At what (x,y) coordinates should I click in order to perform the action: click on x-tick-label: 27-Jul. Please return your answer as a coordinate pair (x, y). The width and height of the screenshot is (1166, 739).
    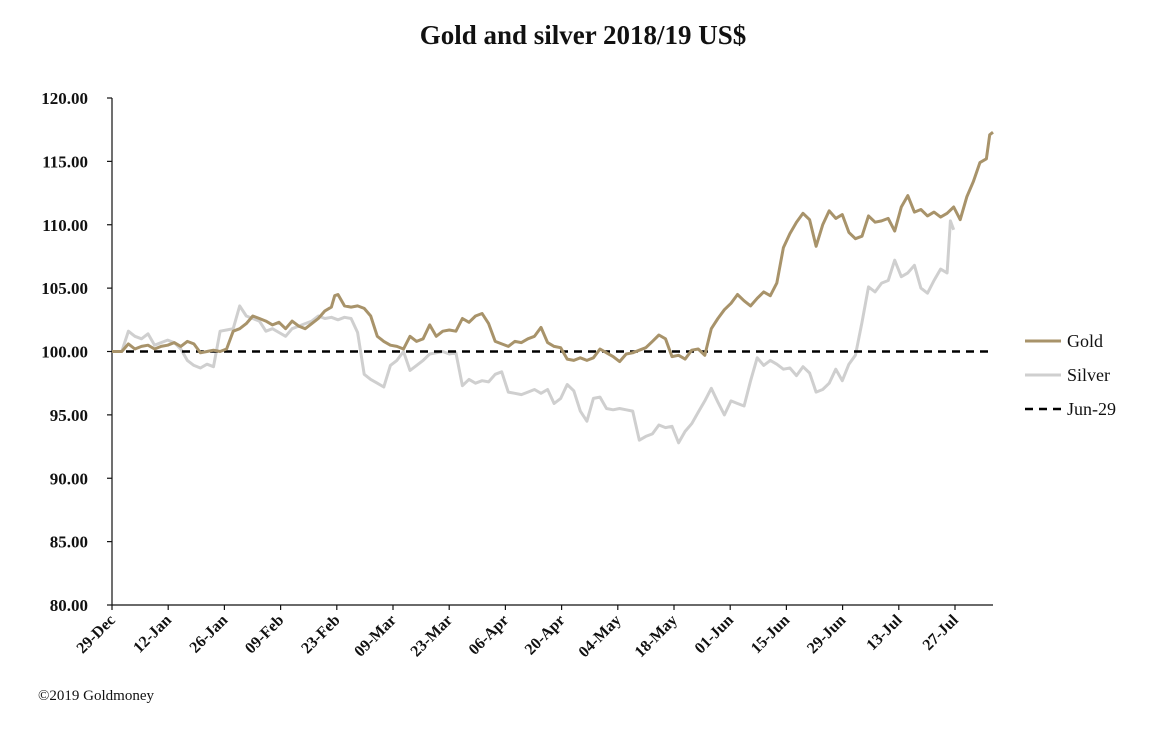
    Looking at the image, I should click on (941, 632).